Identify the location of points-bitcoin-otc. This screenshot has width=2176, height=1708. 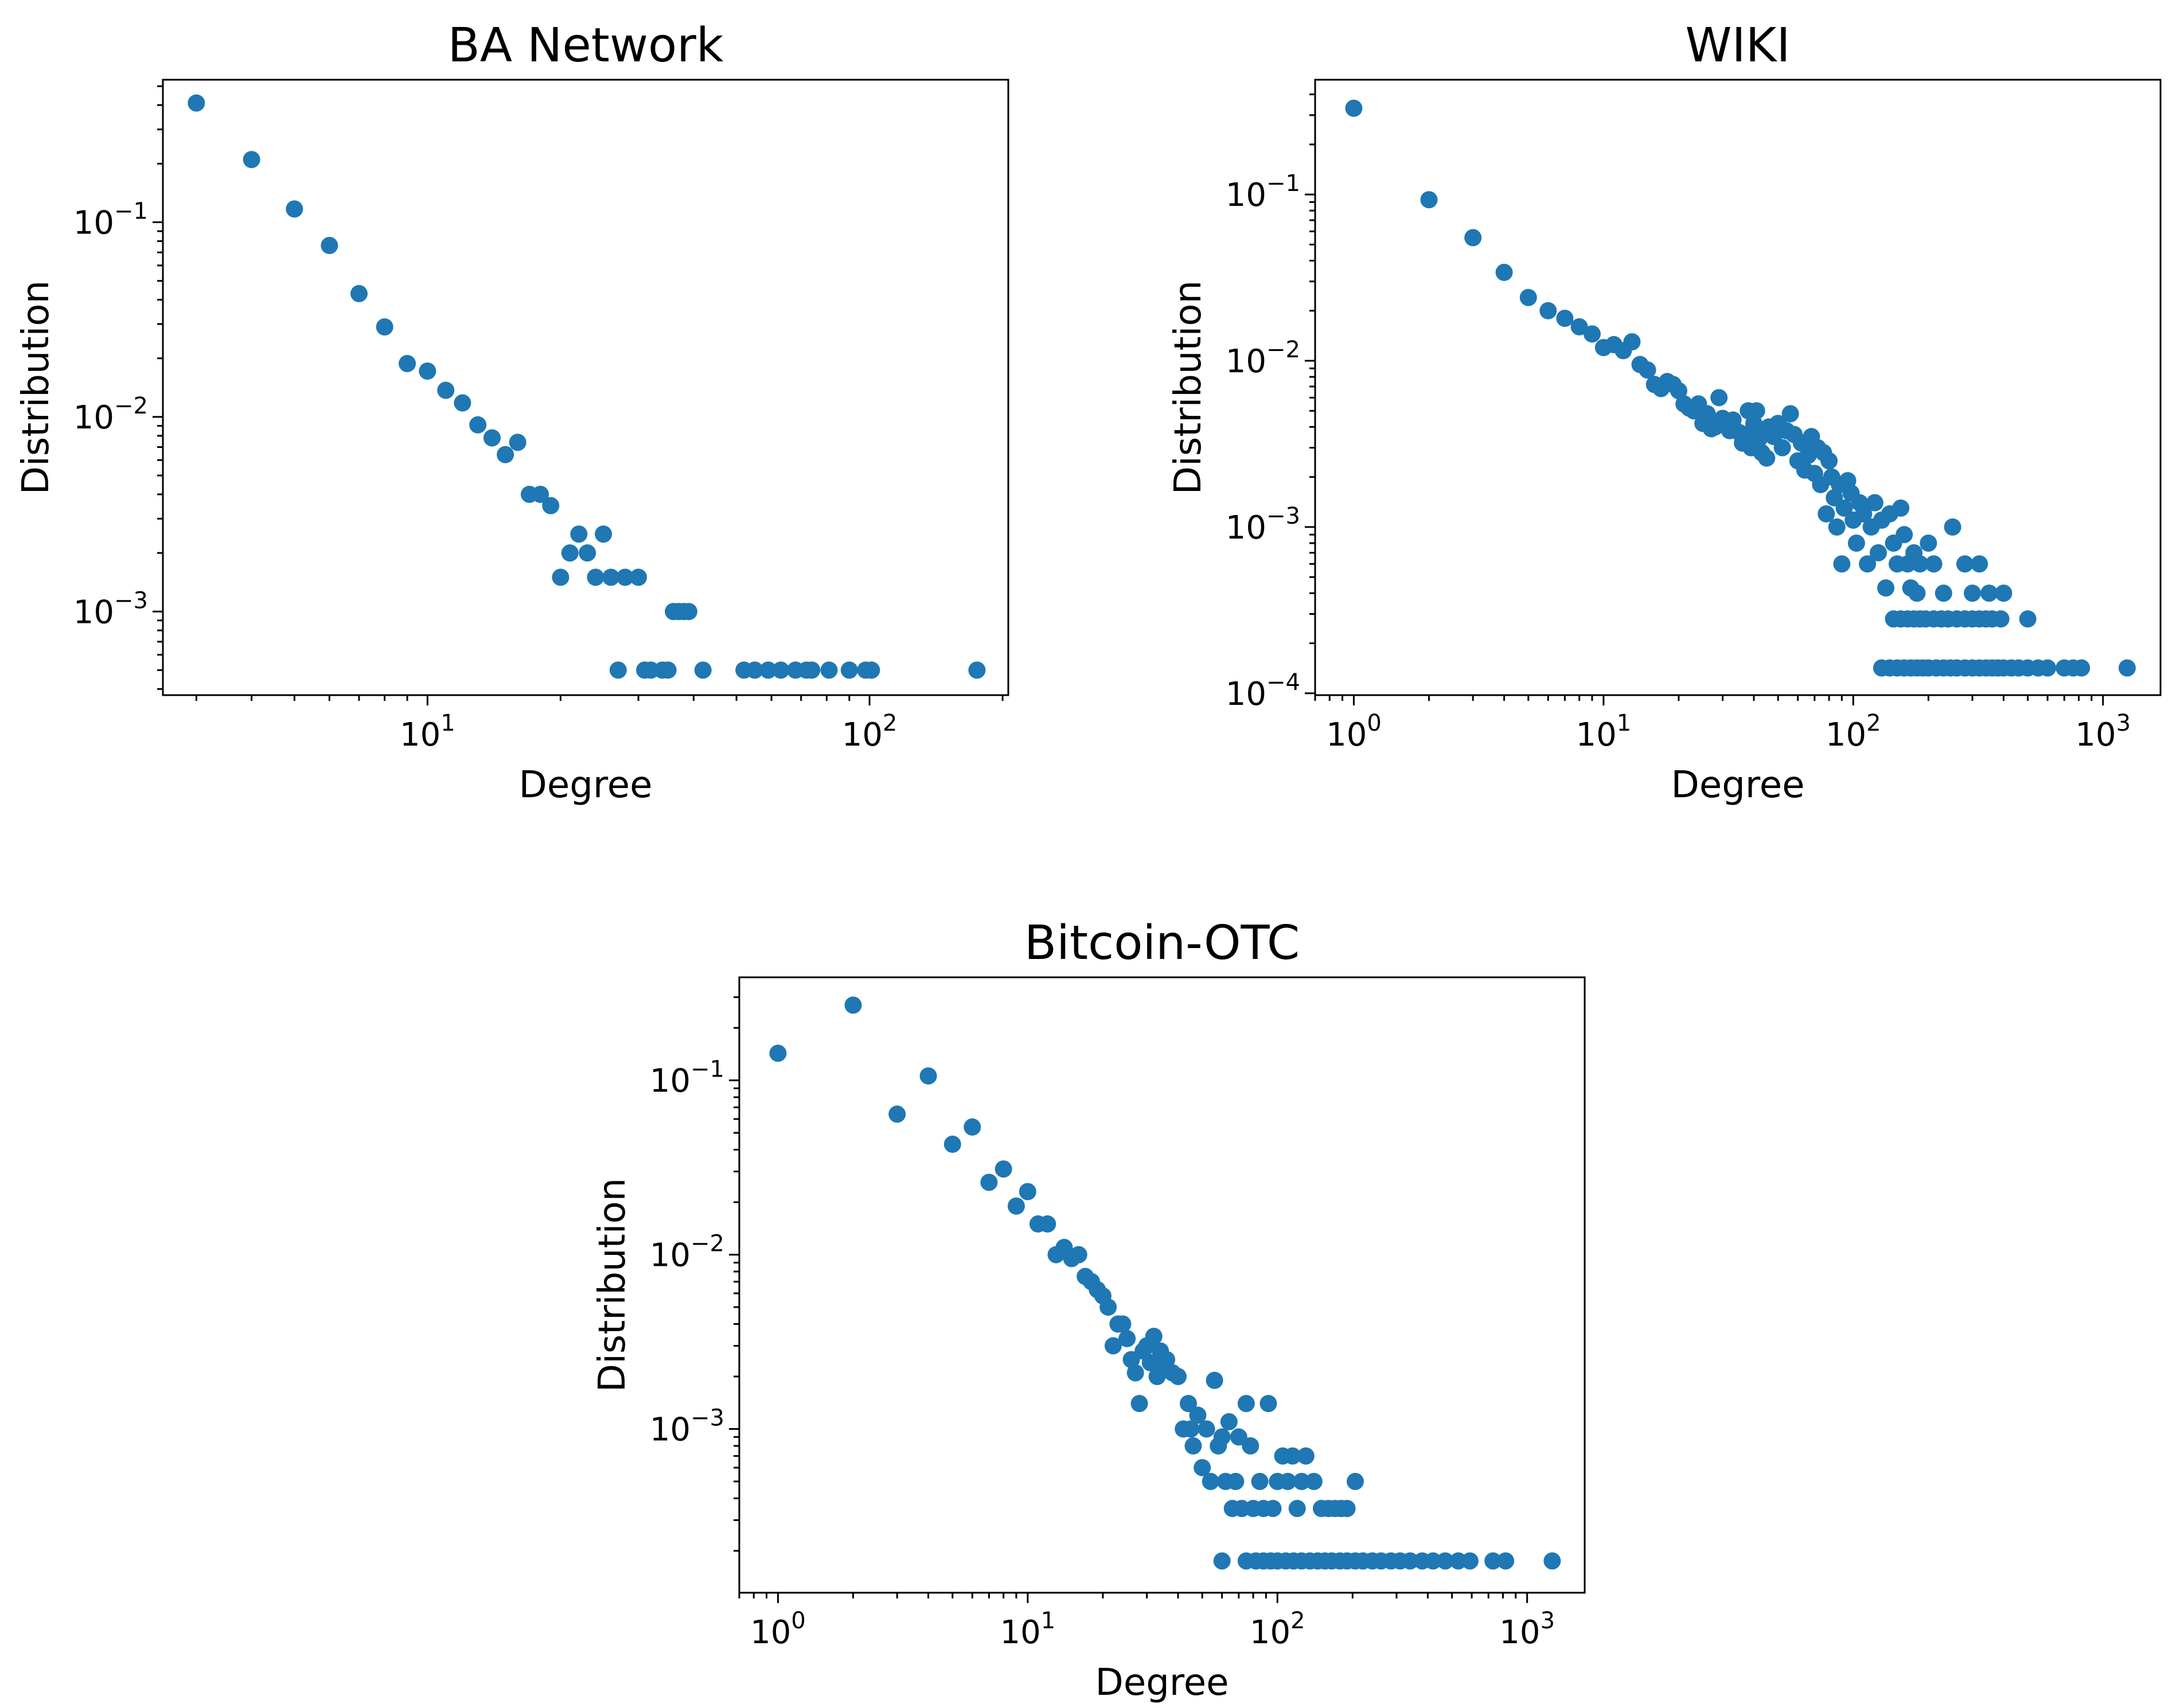
(1165, 1283).